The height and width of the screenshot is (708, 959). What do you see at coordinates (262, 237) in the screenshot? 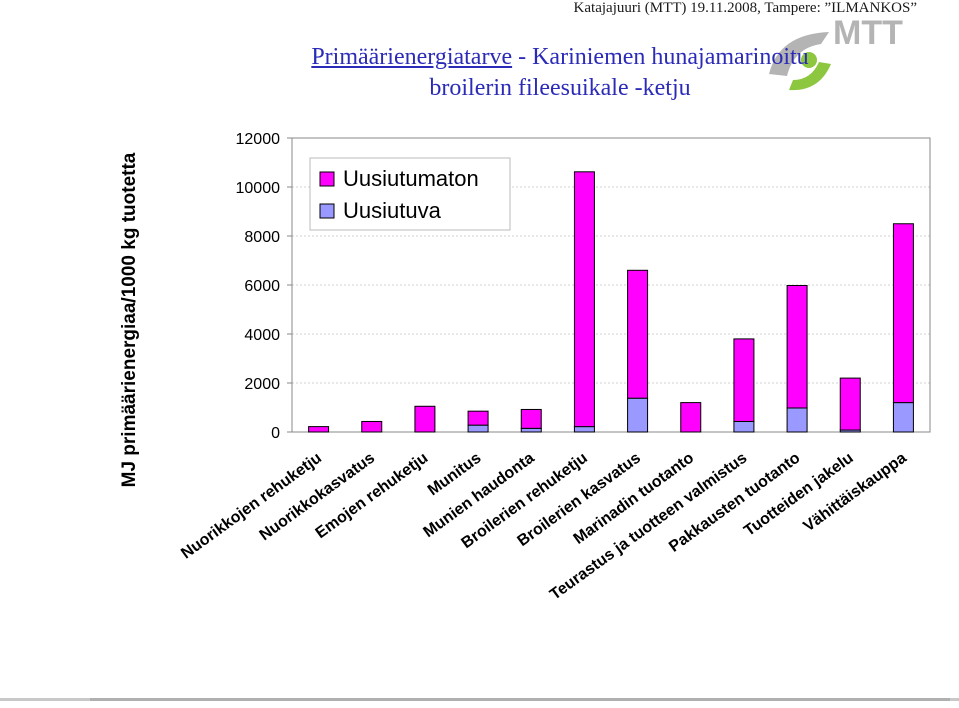
I see `y-tick-label: 8000` at bounding box center [262, 237].